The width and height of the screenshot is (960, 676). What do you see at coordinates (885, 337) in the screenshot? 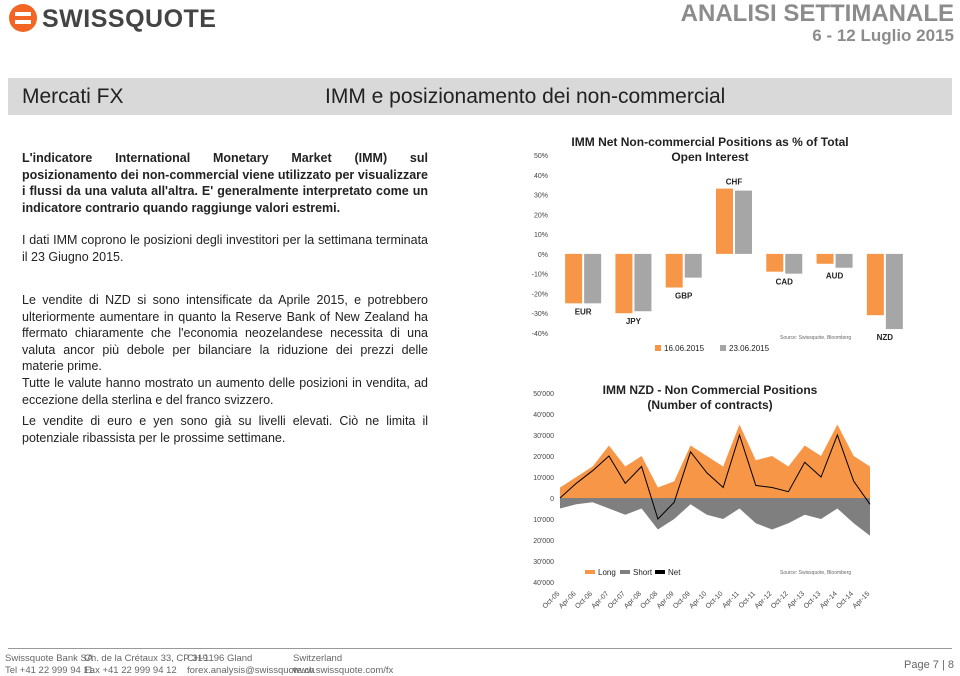
I see `category-label: NZD` at bounding box center [885, 337].